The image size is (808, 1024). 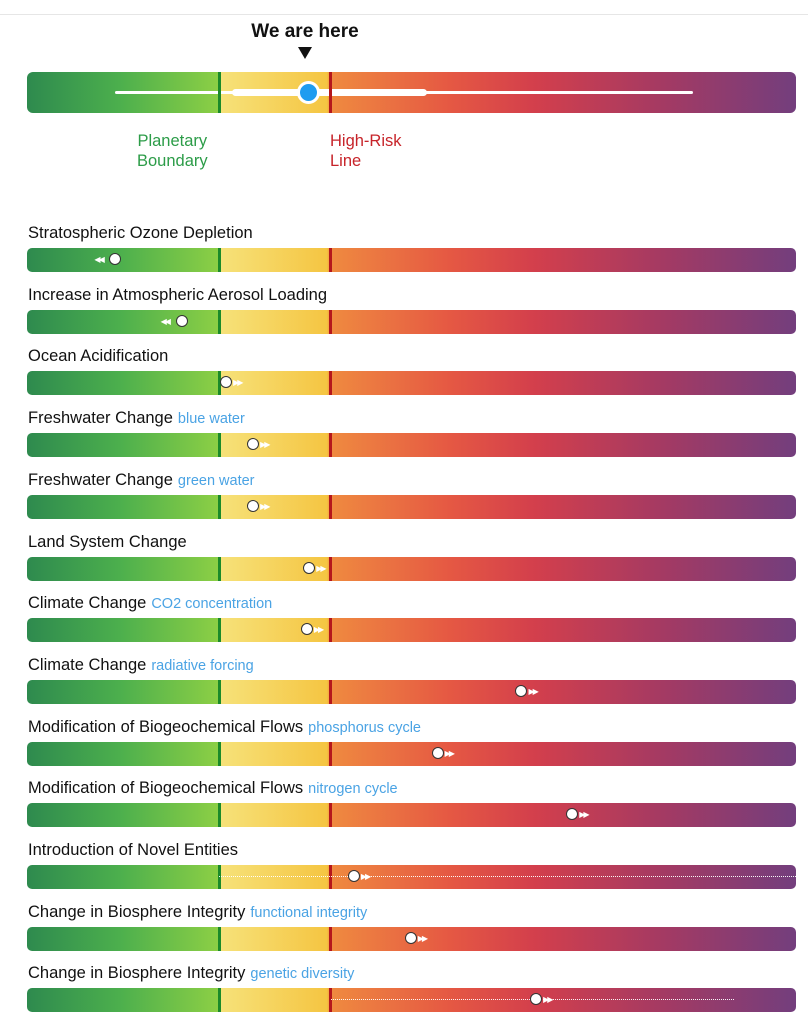 I want to click on indicator-name: Ocean Acidification, so click(x=98, y=356).